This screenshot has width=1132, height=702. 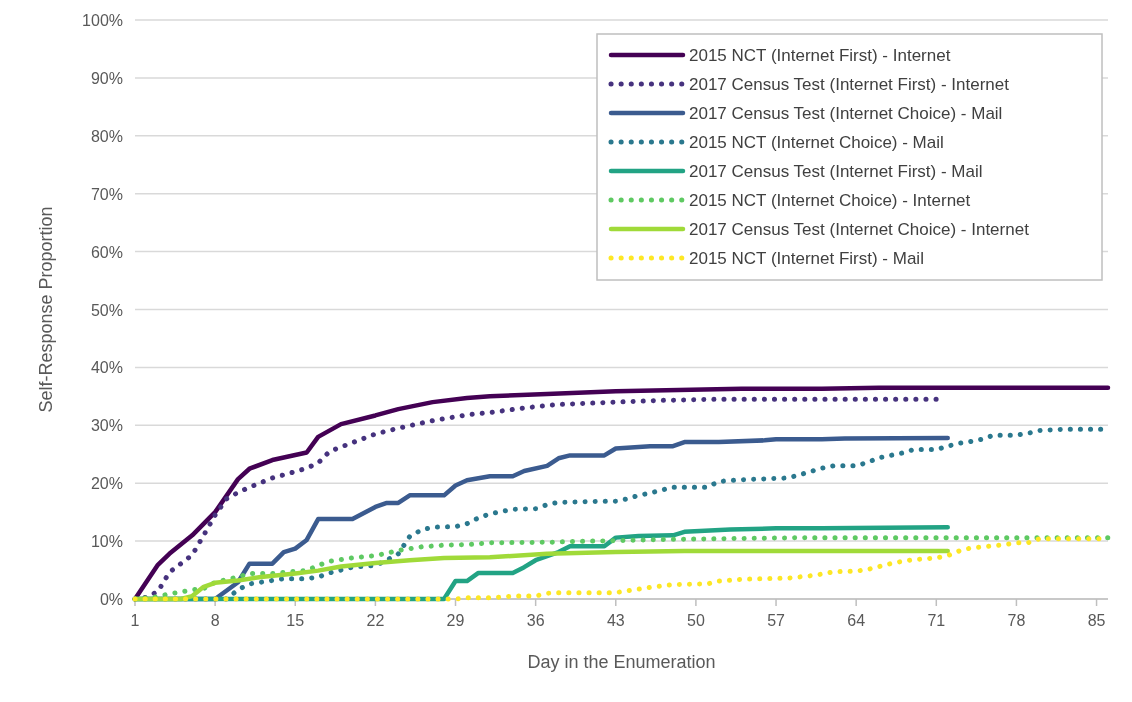 I want to click on y-tick-label: 20%, so click(x=106, y=484).